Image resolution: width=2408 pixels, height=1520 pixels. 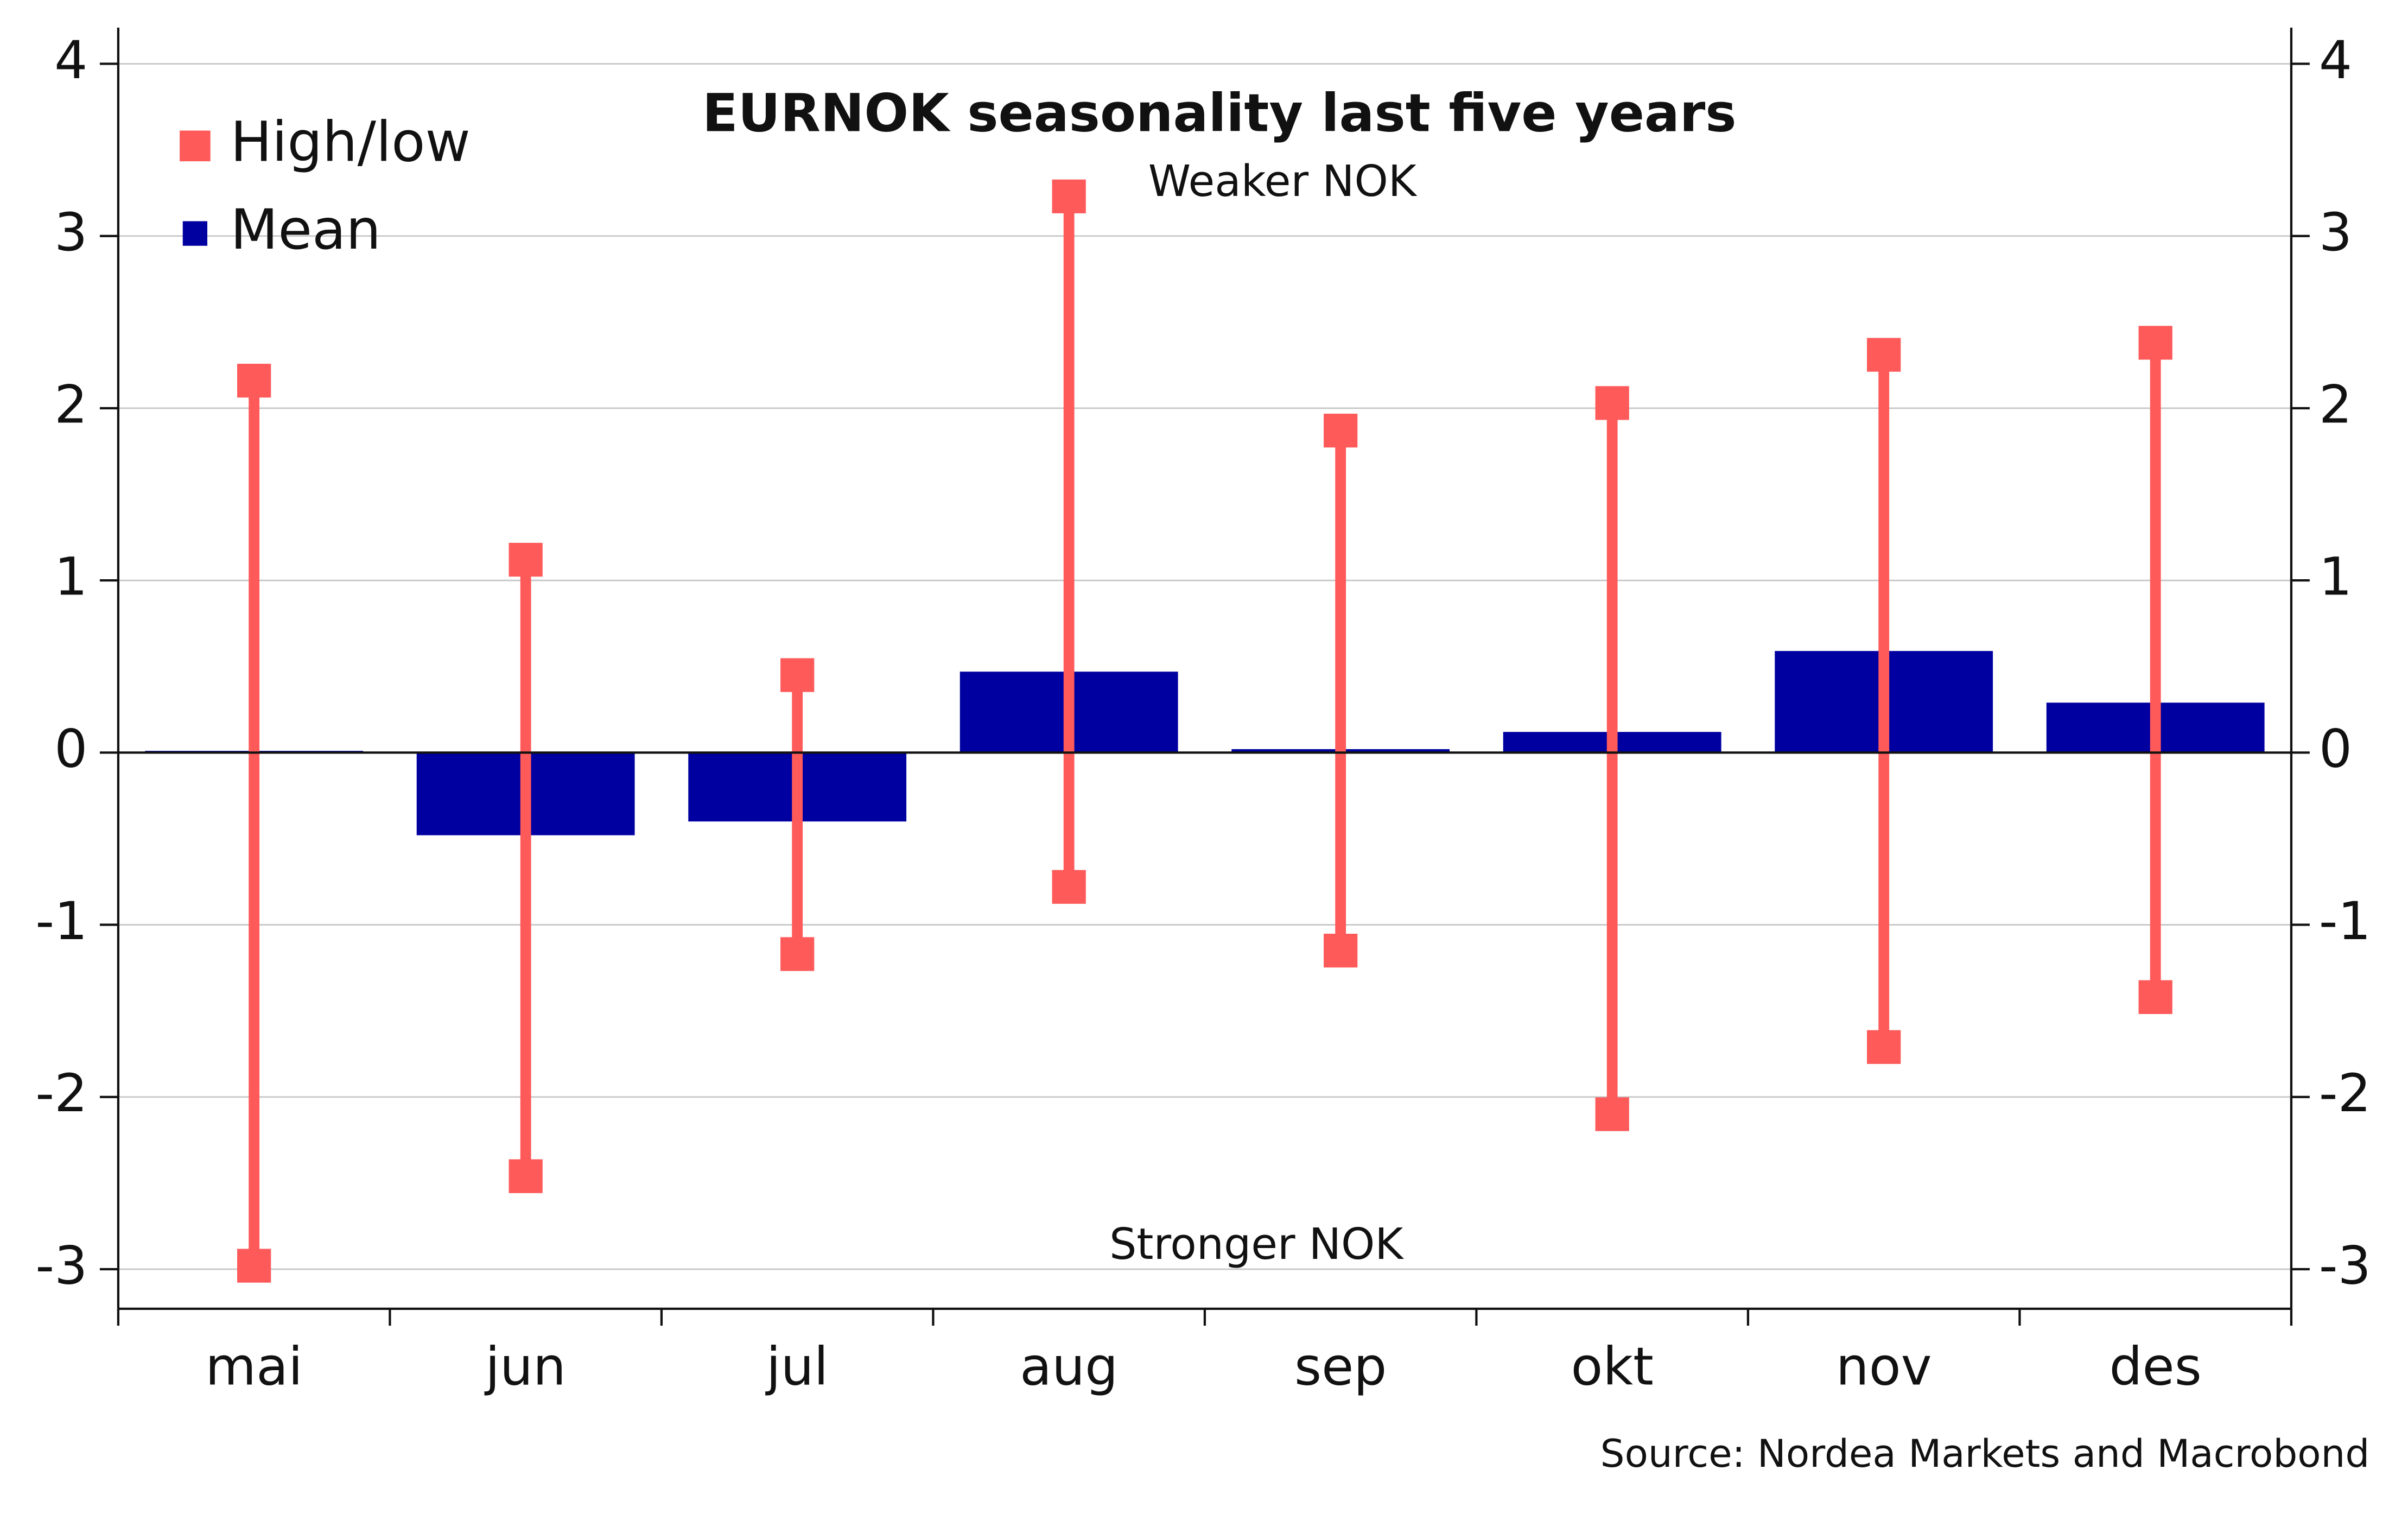 What do you see at coordinates (1985, 1453) in the screenshot?
I see `source: Source: Nordea Markets and Macrobond` at bounding box center [1985, 1453].